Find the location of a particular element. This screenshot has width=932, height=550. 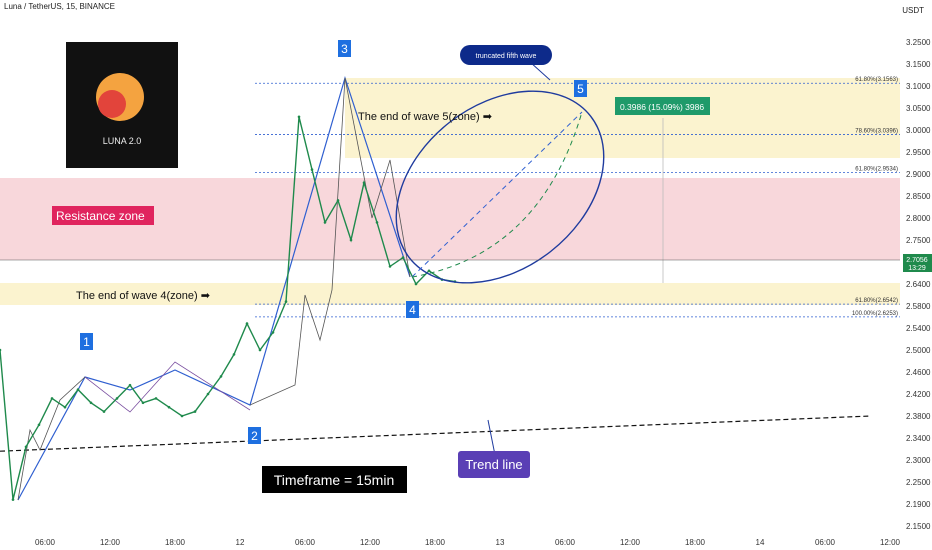

wave5-zone is located at coordinates (622, 118).